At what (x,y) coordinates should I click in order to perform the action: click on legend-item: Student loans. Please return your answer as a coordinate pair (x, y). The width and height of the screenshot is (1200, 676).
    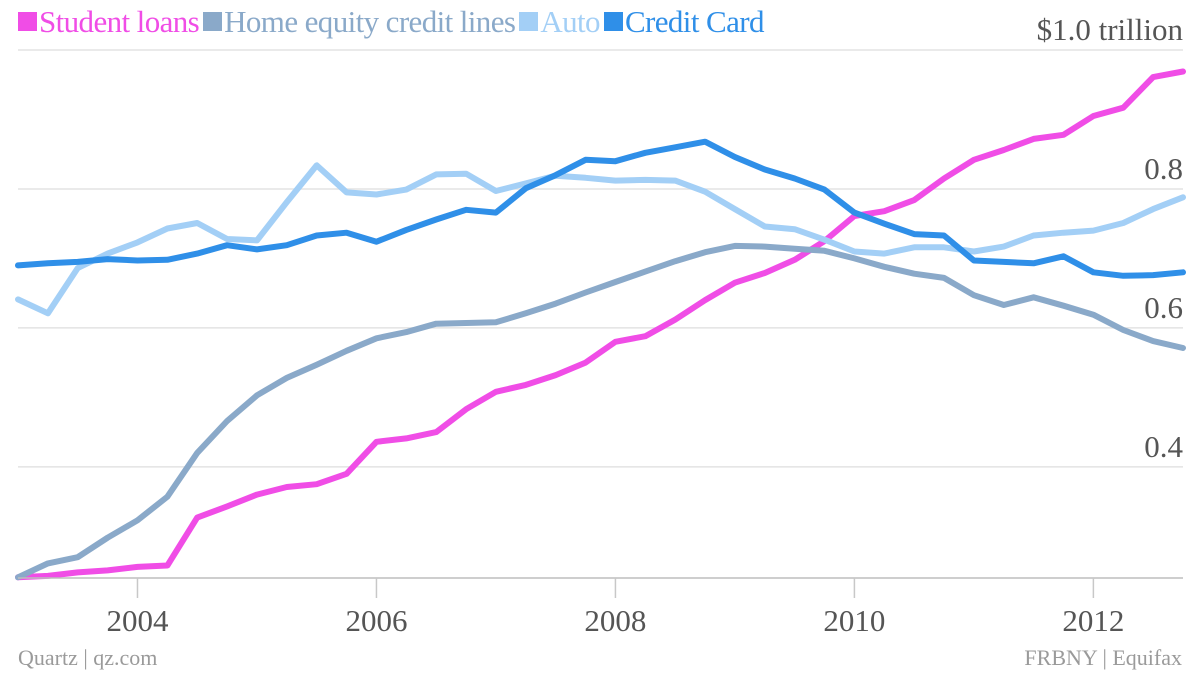
    Looking at the image, I should click on (109, 22).